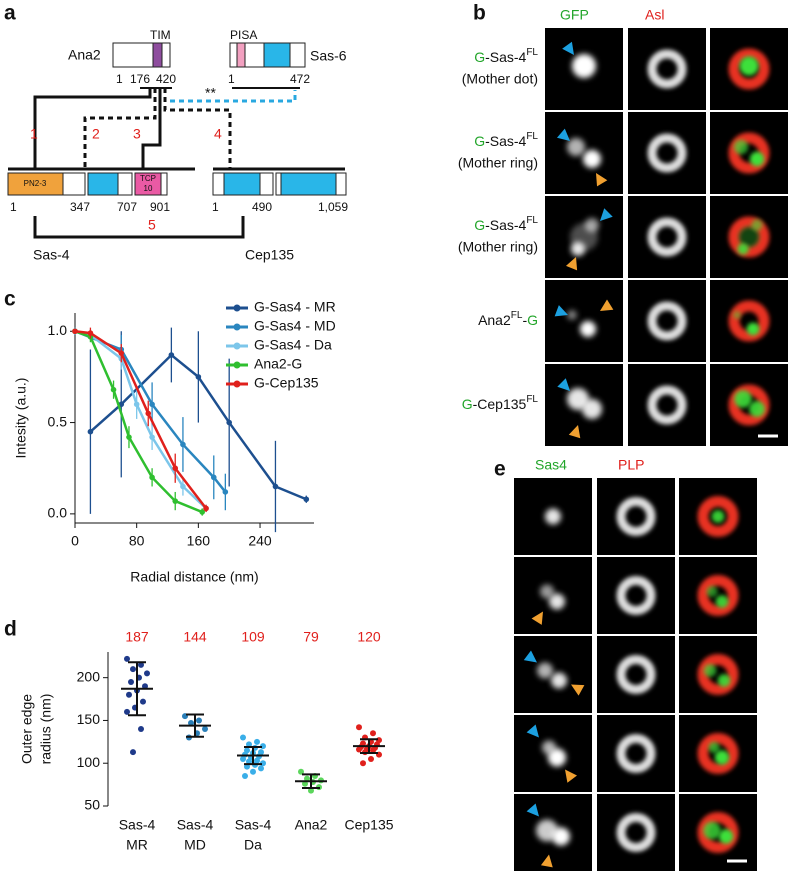  I want to click on column-header: GFP, so click(574, 15).